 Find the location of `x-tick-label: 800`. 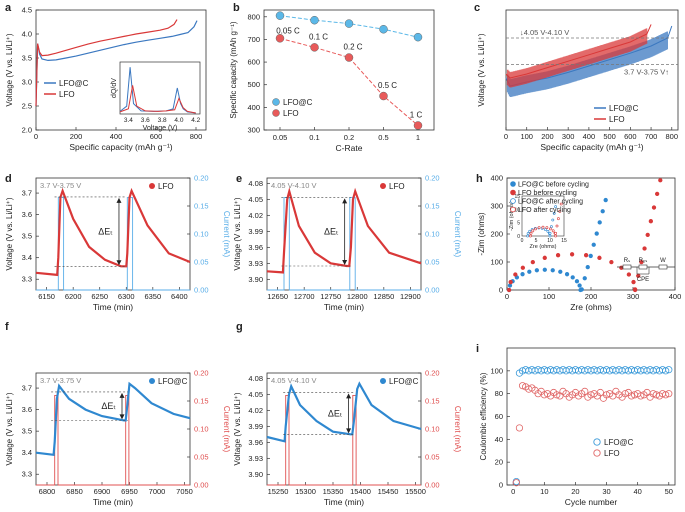

x-tick-label: 800 is located at coordinates (196, 136).